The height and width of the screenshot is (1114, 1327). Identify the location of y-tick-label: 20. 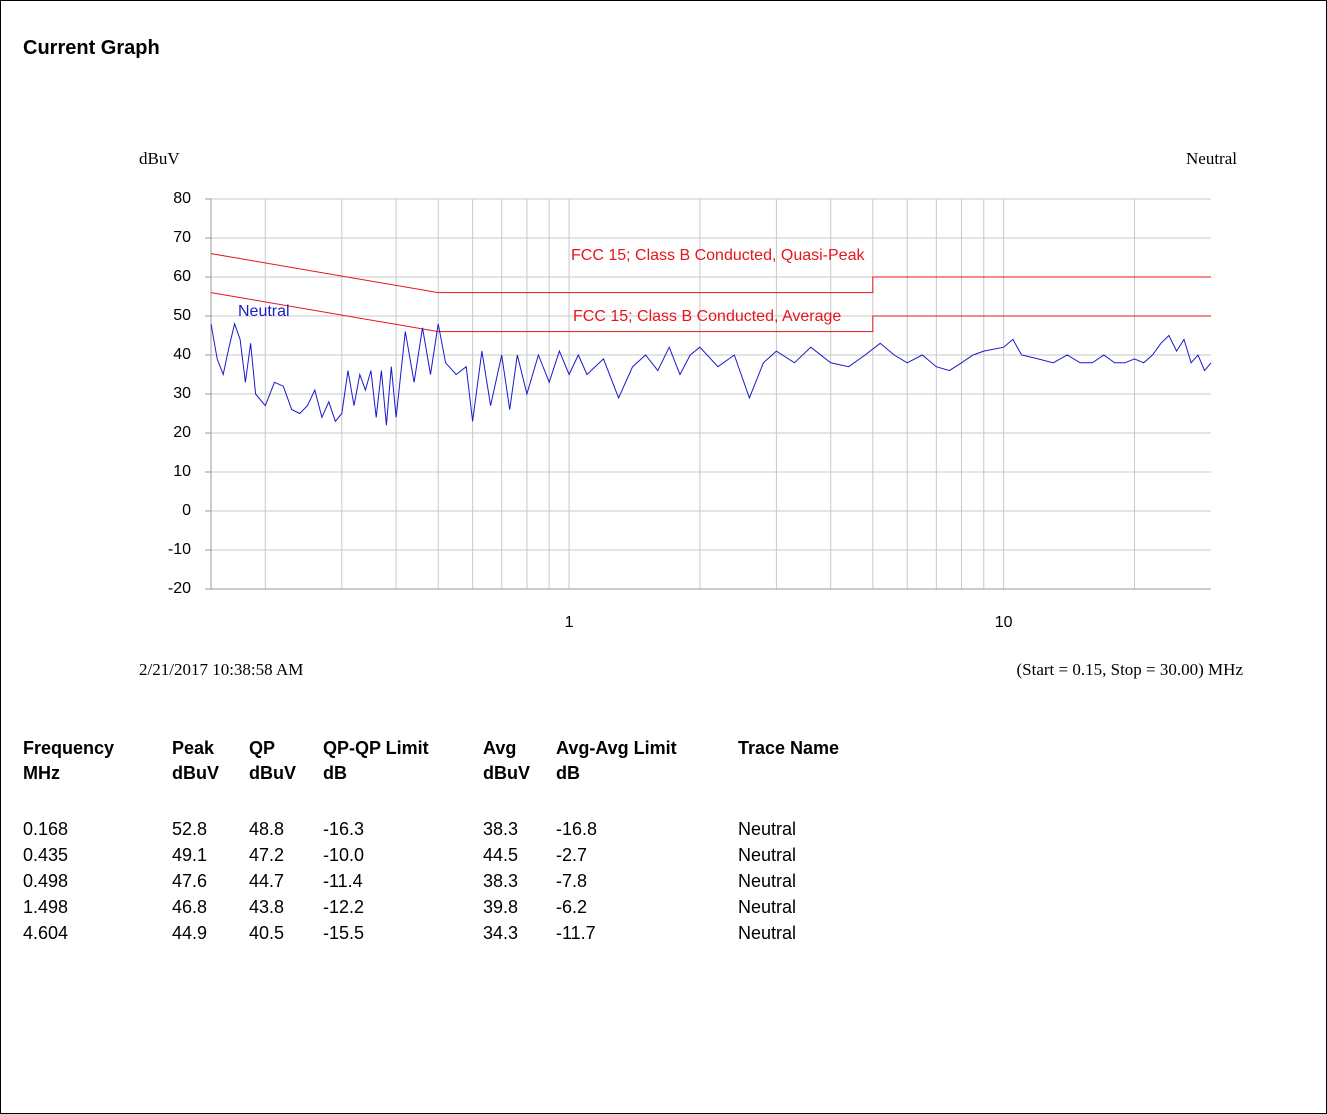
(182, 432).